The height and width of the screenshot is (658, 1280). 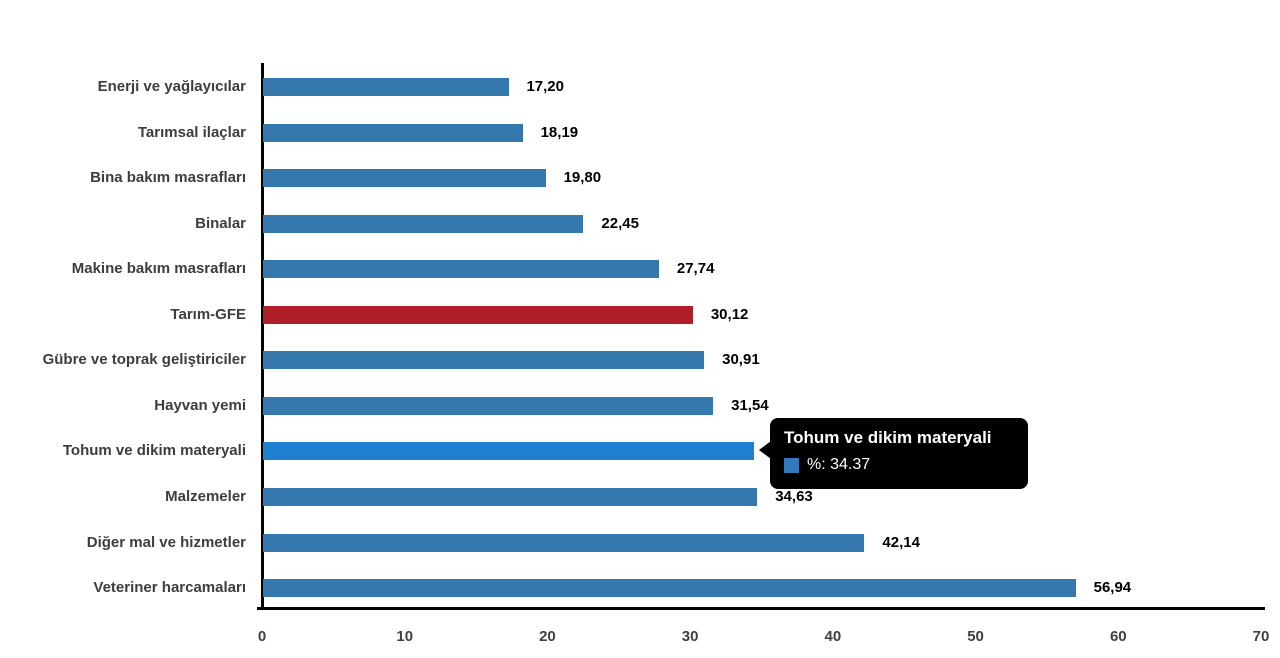 What do you see at coordinates (168, 178) in the screenshot?
I see `category-label: Bina bakım masrafları` at bounding box center [168, 178].